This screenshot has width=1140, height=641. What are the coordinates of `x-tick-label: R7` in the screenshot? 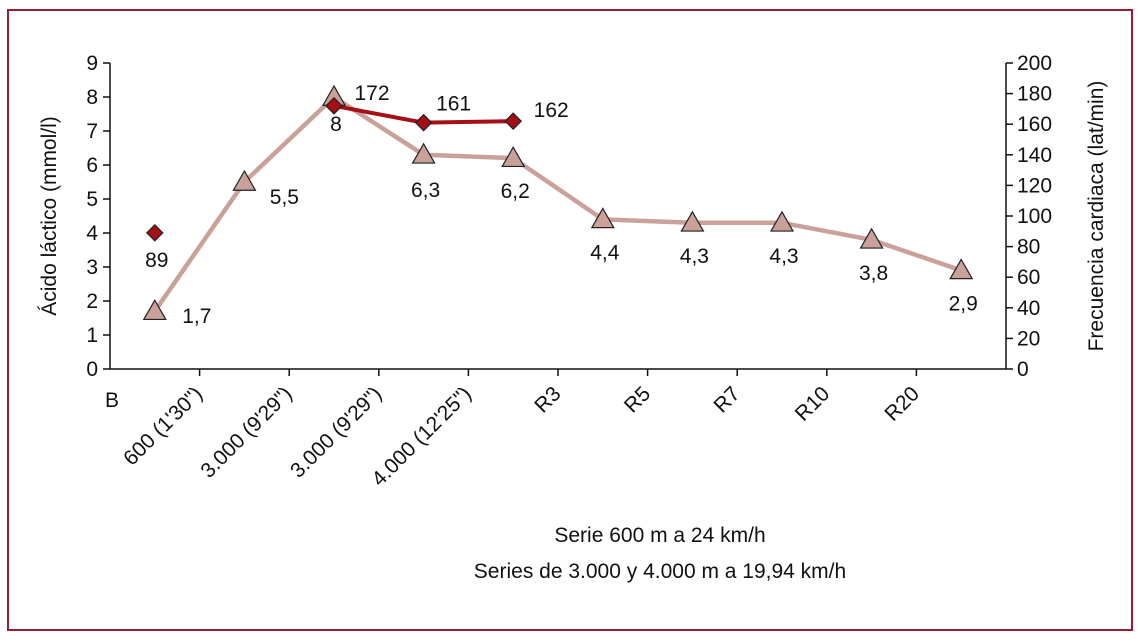 It's located at (726, 399).